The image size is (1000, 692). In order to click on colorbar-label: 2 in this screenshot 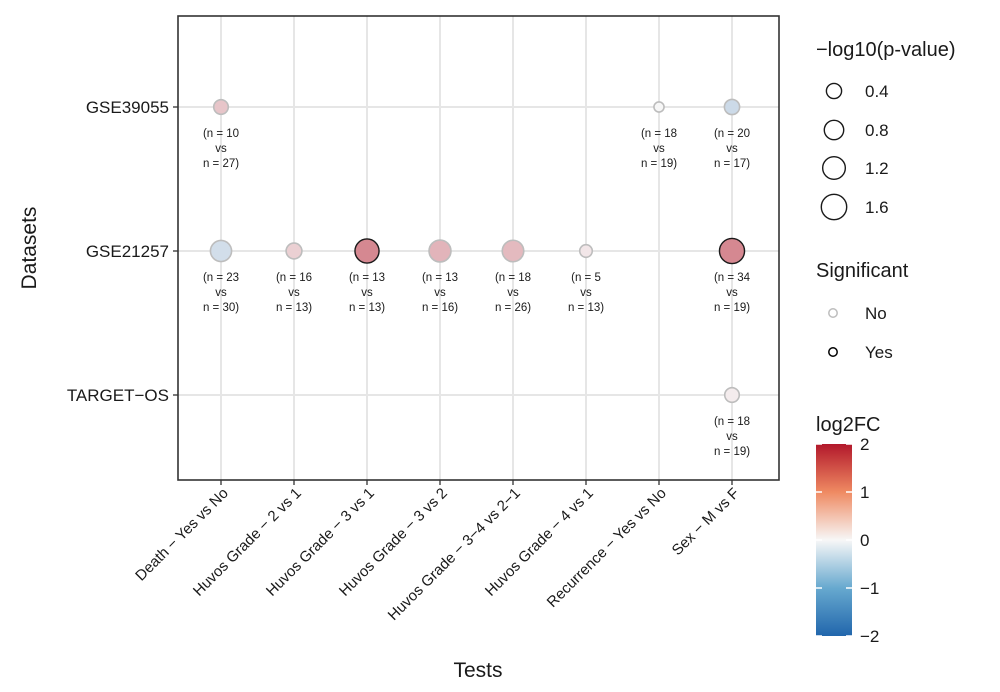, I will do `click(864, 444)`.